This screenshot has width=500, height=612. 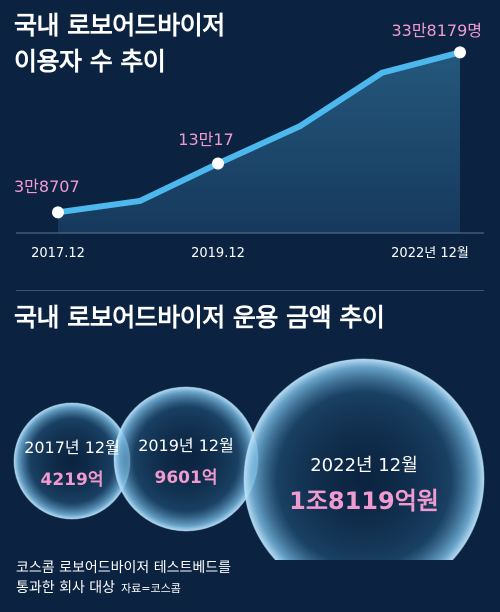 I want to click on bubble-category-label: 2019년 12월, so click(x=186, y=445).